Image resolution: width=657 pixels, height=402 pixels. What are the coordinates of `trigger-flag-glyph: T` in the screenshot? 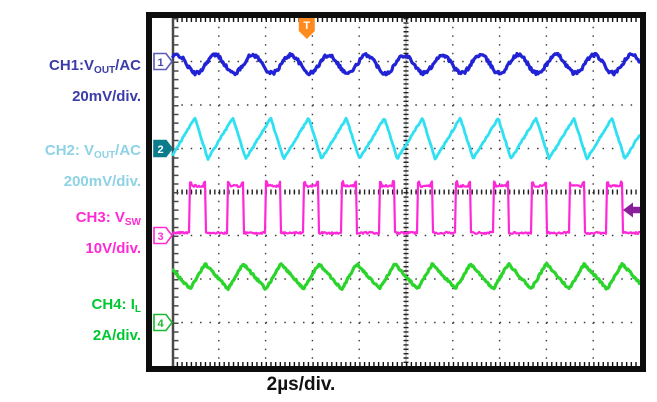 It's located at (306, 26).